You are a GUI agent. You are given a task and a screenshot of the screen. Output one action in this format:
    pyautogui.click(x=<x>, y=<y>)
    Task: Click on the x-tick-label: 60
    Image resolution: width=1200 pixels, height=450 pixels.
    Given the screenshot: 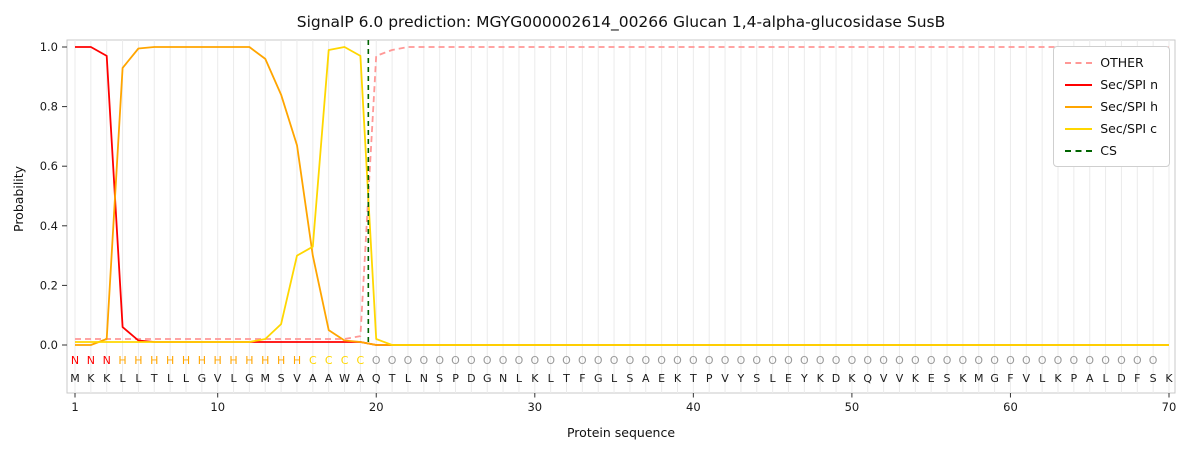 What is the action you would take?
    pyautogui.click(x=1010, y=407)
    